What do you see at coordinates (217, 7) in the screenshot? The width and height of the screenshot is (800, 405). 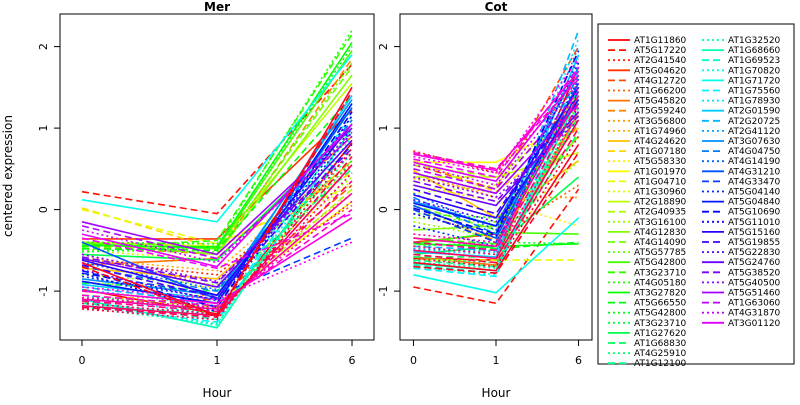 I see `panel-title-mer: Mer` at bounding box center [217, 7].